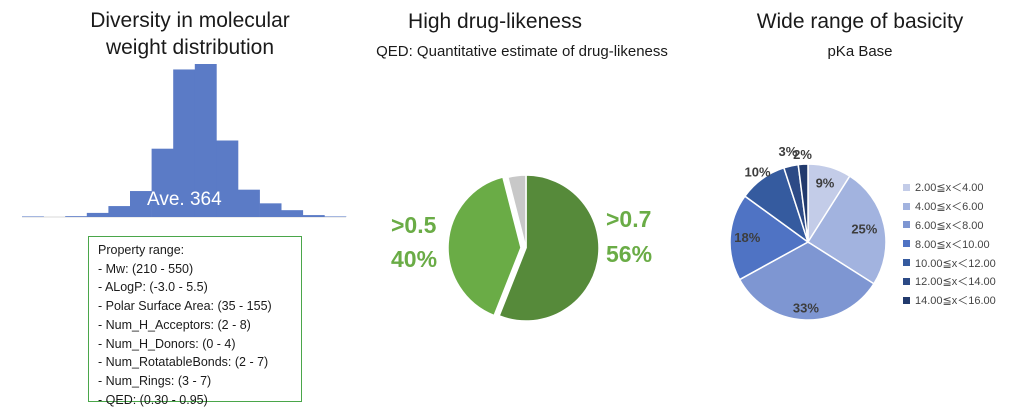 The width and height of the screenshot is (1024, 410). Describe the element at coordinates (860, 51) in the screenshot. I see `pka-subtitle: pKa Base` at that location.